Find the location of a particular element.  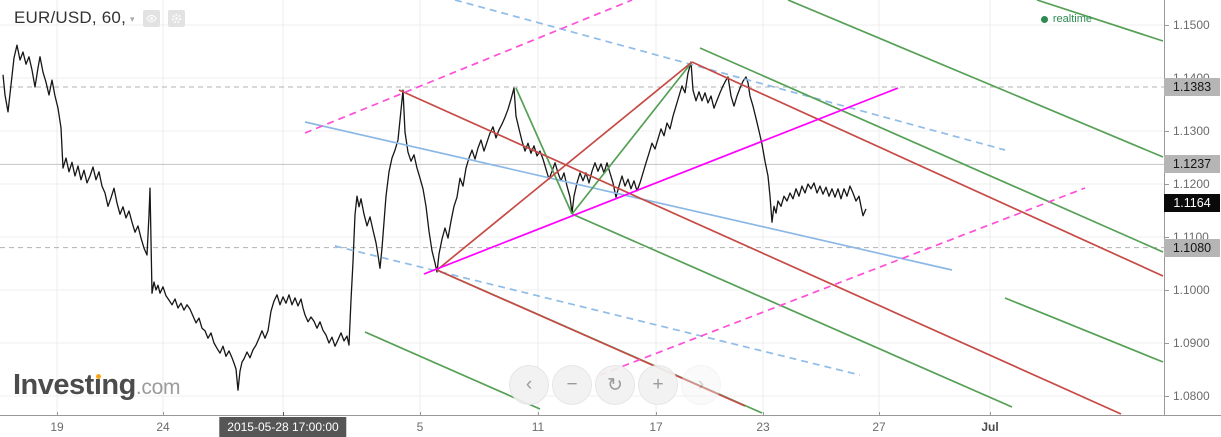

trendline-green-triangle-left is located at coordinates (544, 151).